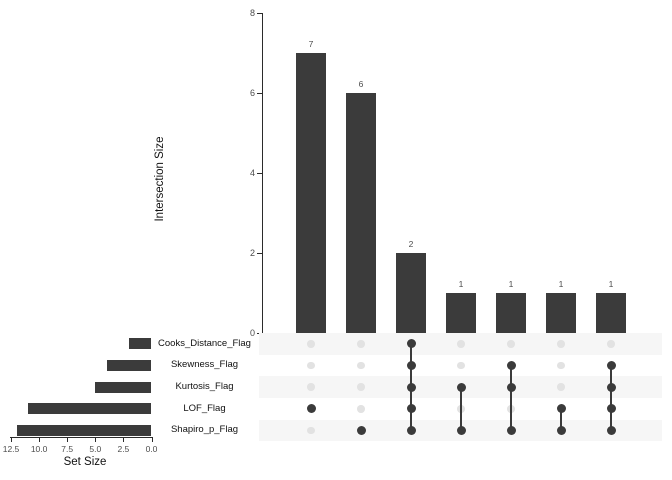  Describe the element at coordinates (67, 449) in the screenshot. I see `xtick-label: 7.5` at that location.